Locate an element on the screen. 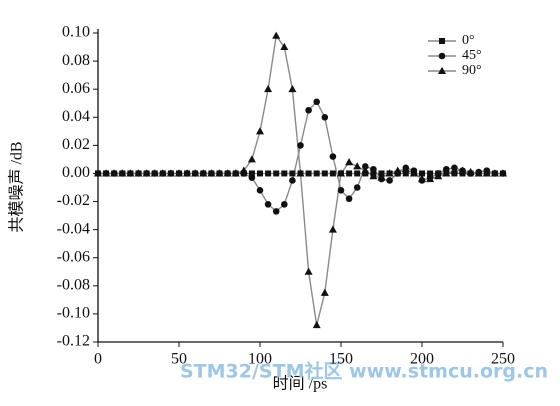  x-tick-label: 200 is located at coordinates (422, 359).